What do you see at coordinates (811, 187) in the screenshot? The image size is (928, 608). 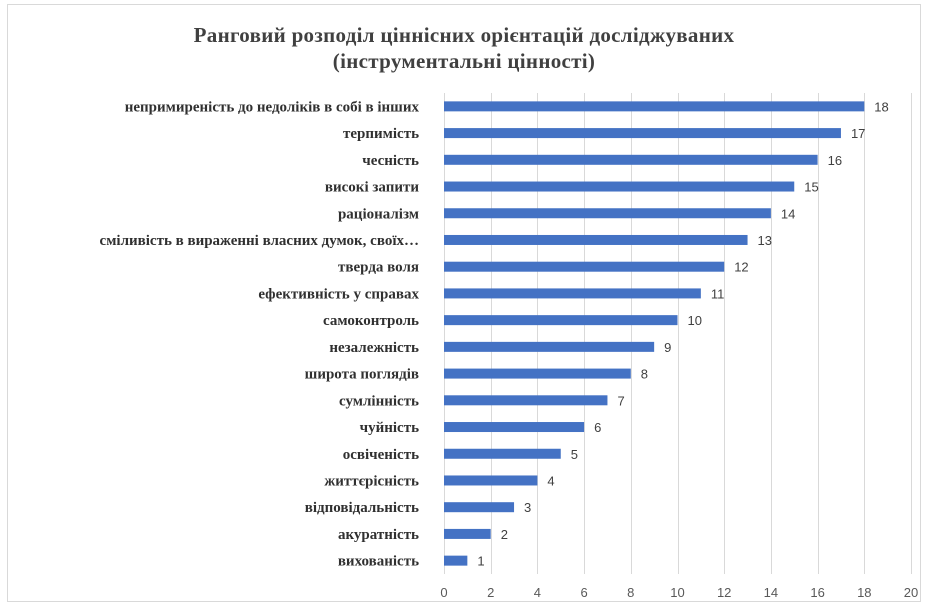 I see `data-label: 15` at bounding box center [811, 187].